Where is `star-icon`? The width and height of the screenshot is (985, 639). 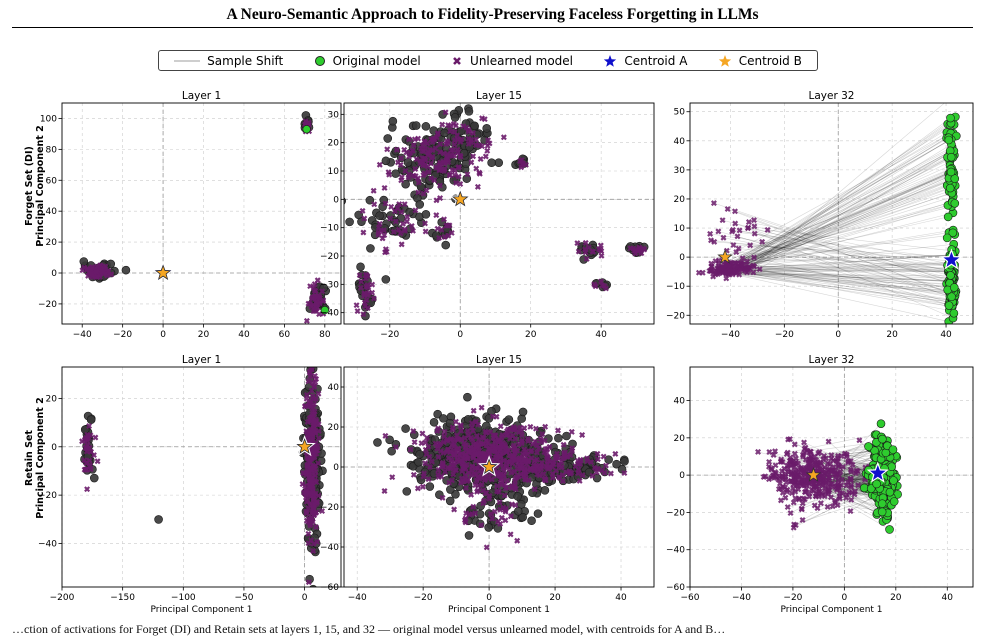 star-icon is located at coordinates (724, 60).